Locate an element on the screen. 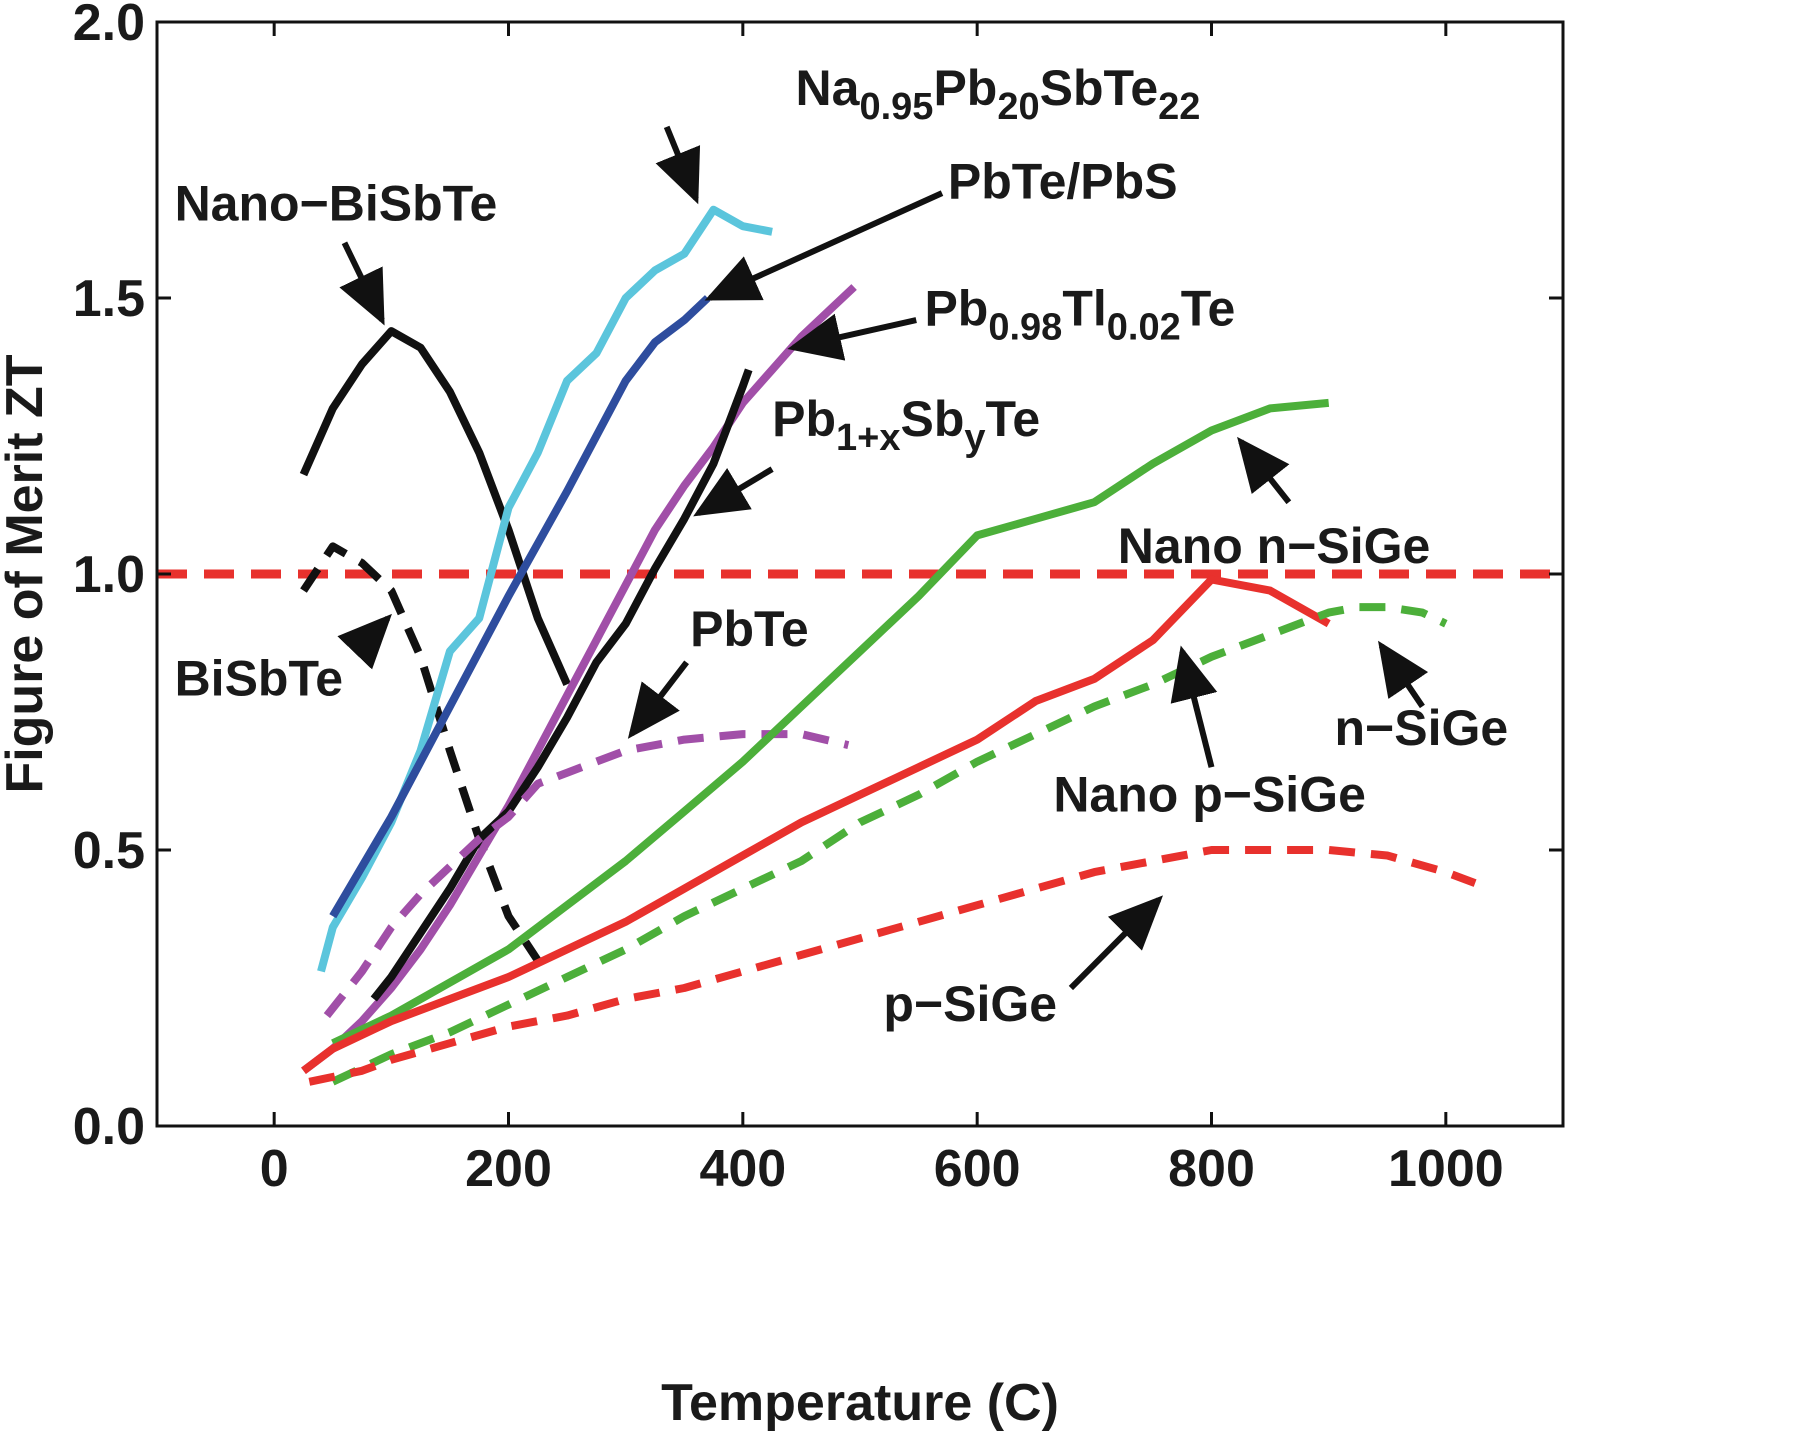 This screenshot has width=1805, height=1451. annotation-ann_pbte_pbs: PbTe/PbS is located at coordinates (941, 227).